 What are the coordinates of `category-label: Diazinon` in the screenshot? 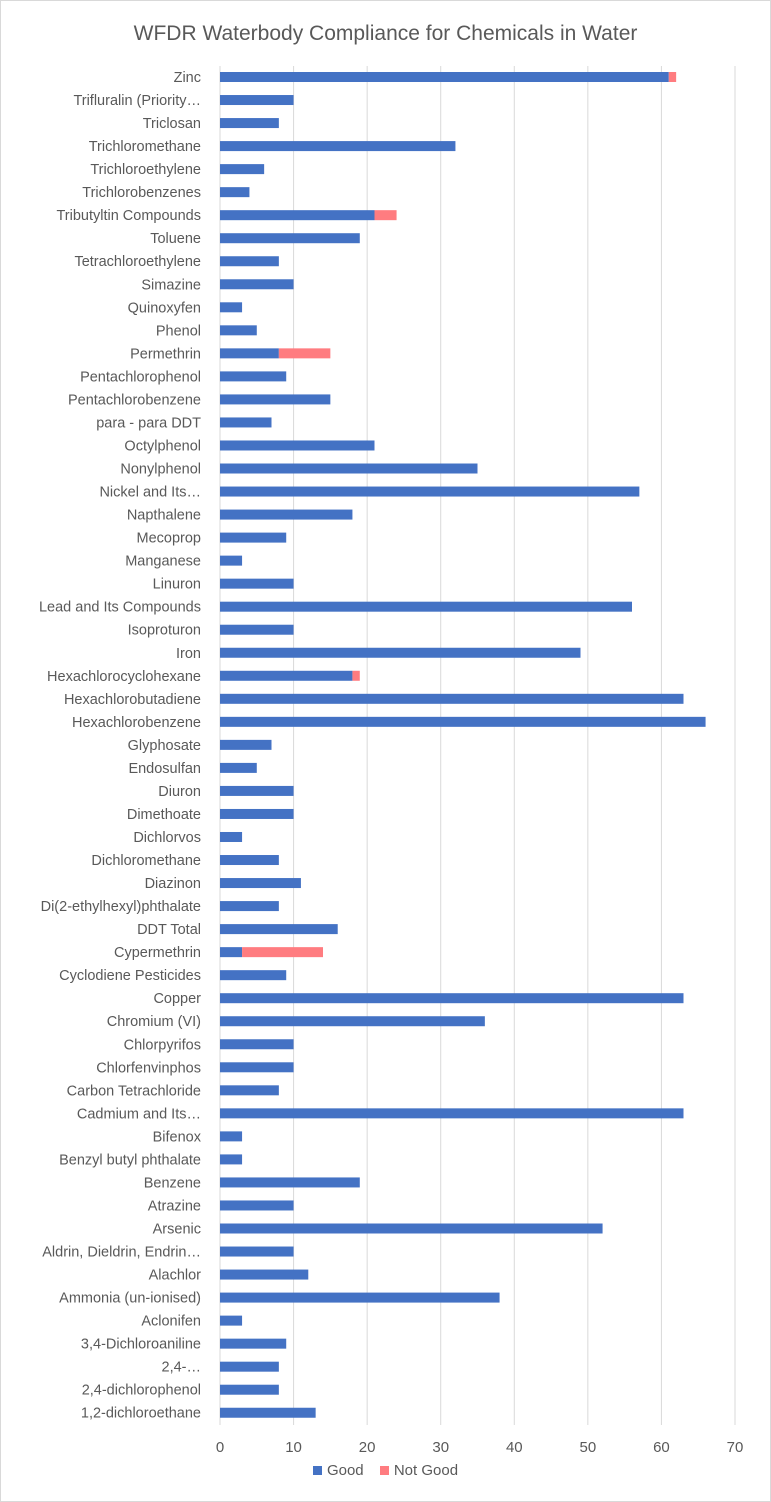 It's located at (173, 884).